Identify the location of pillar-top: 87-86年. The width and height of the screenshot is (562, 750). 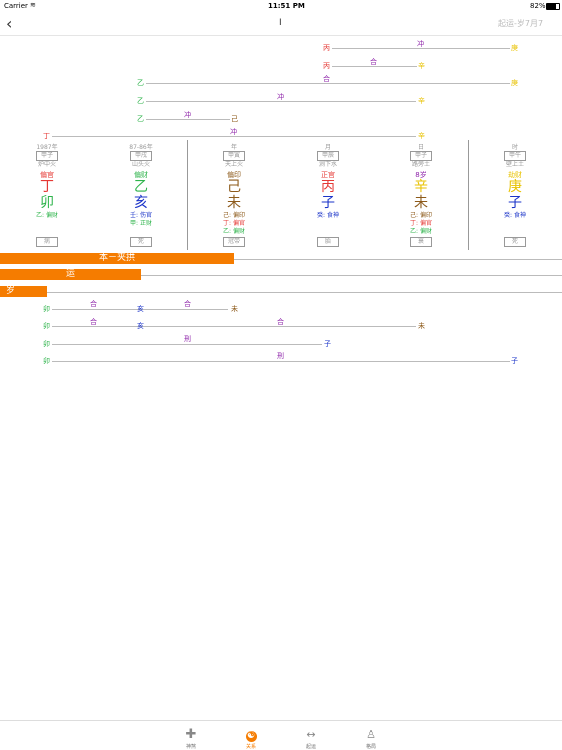
(141, 147).